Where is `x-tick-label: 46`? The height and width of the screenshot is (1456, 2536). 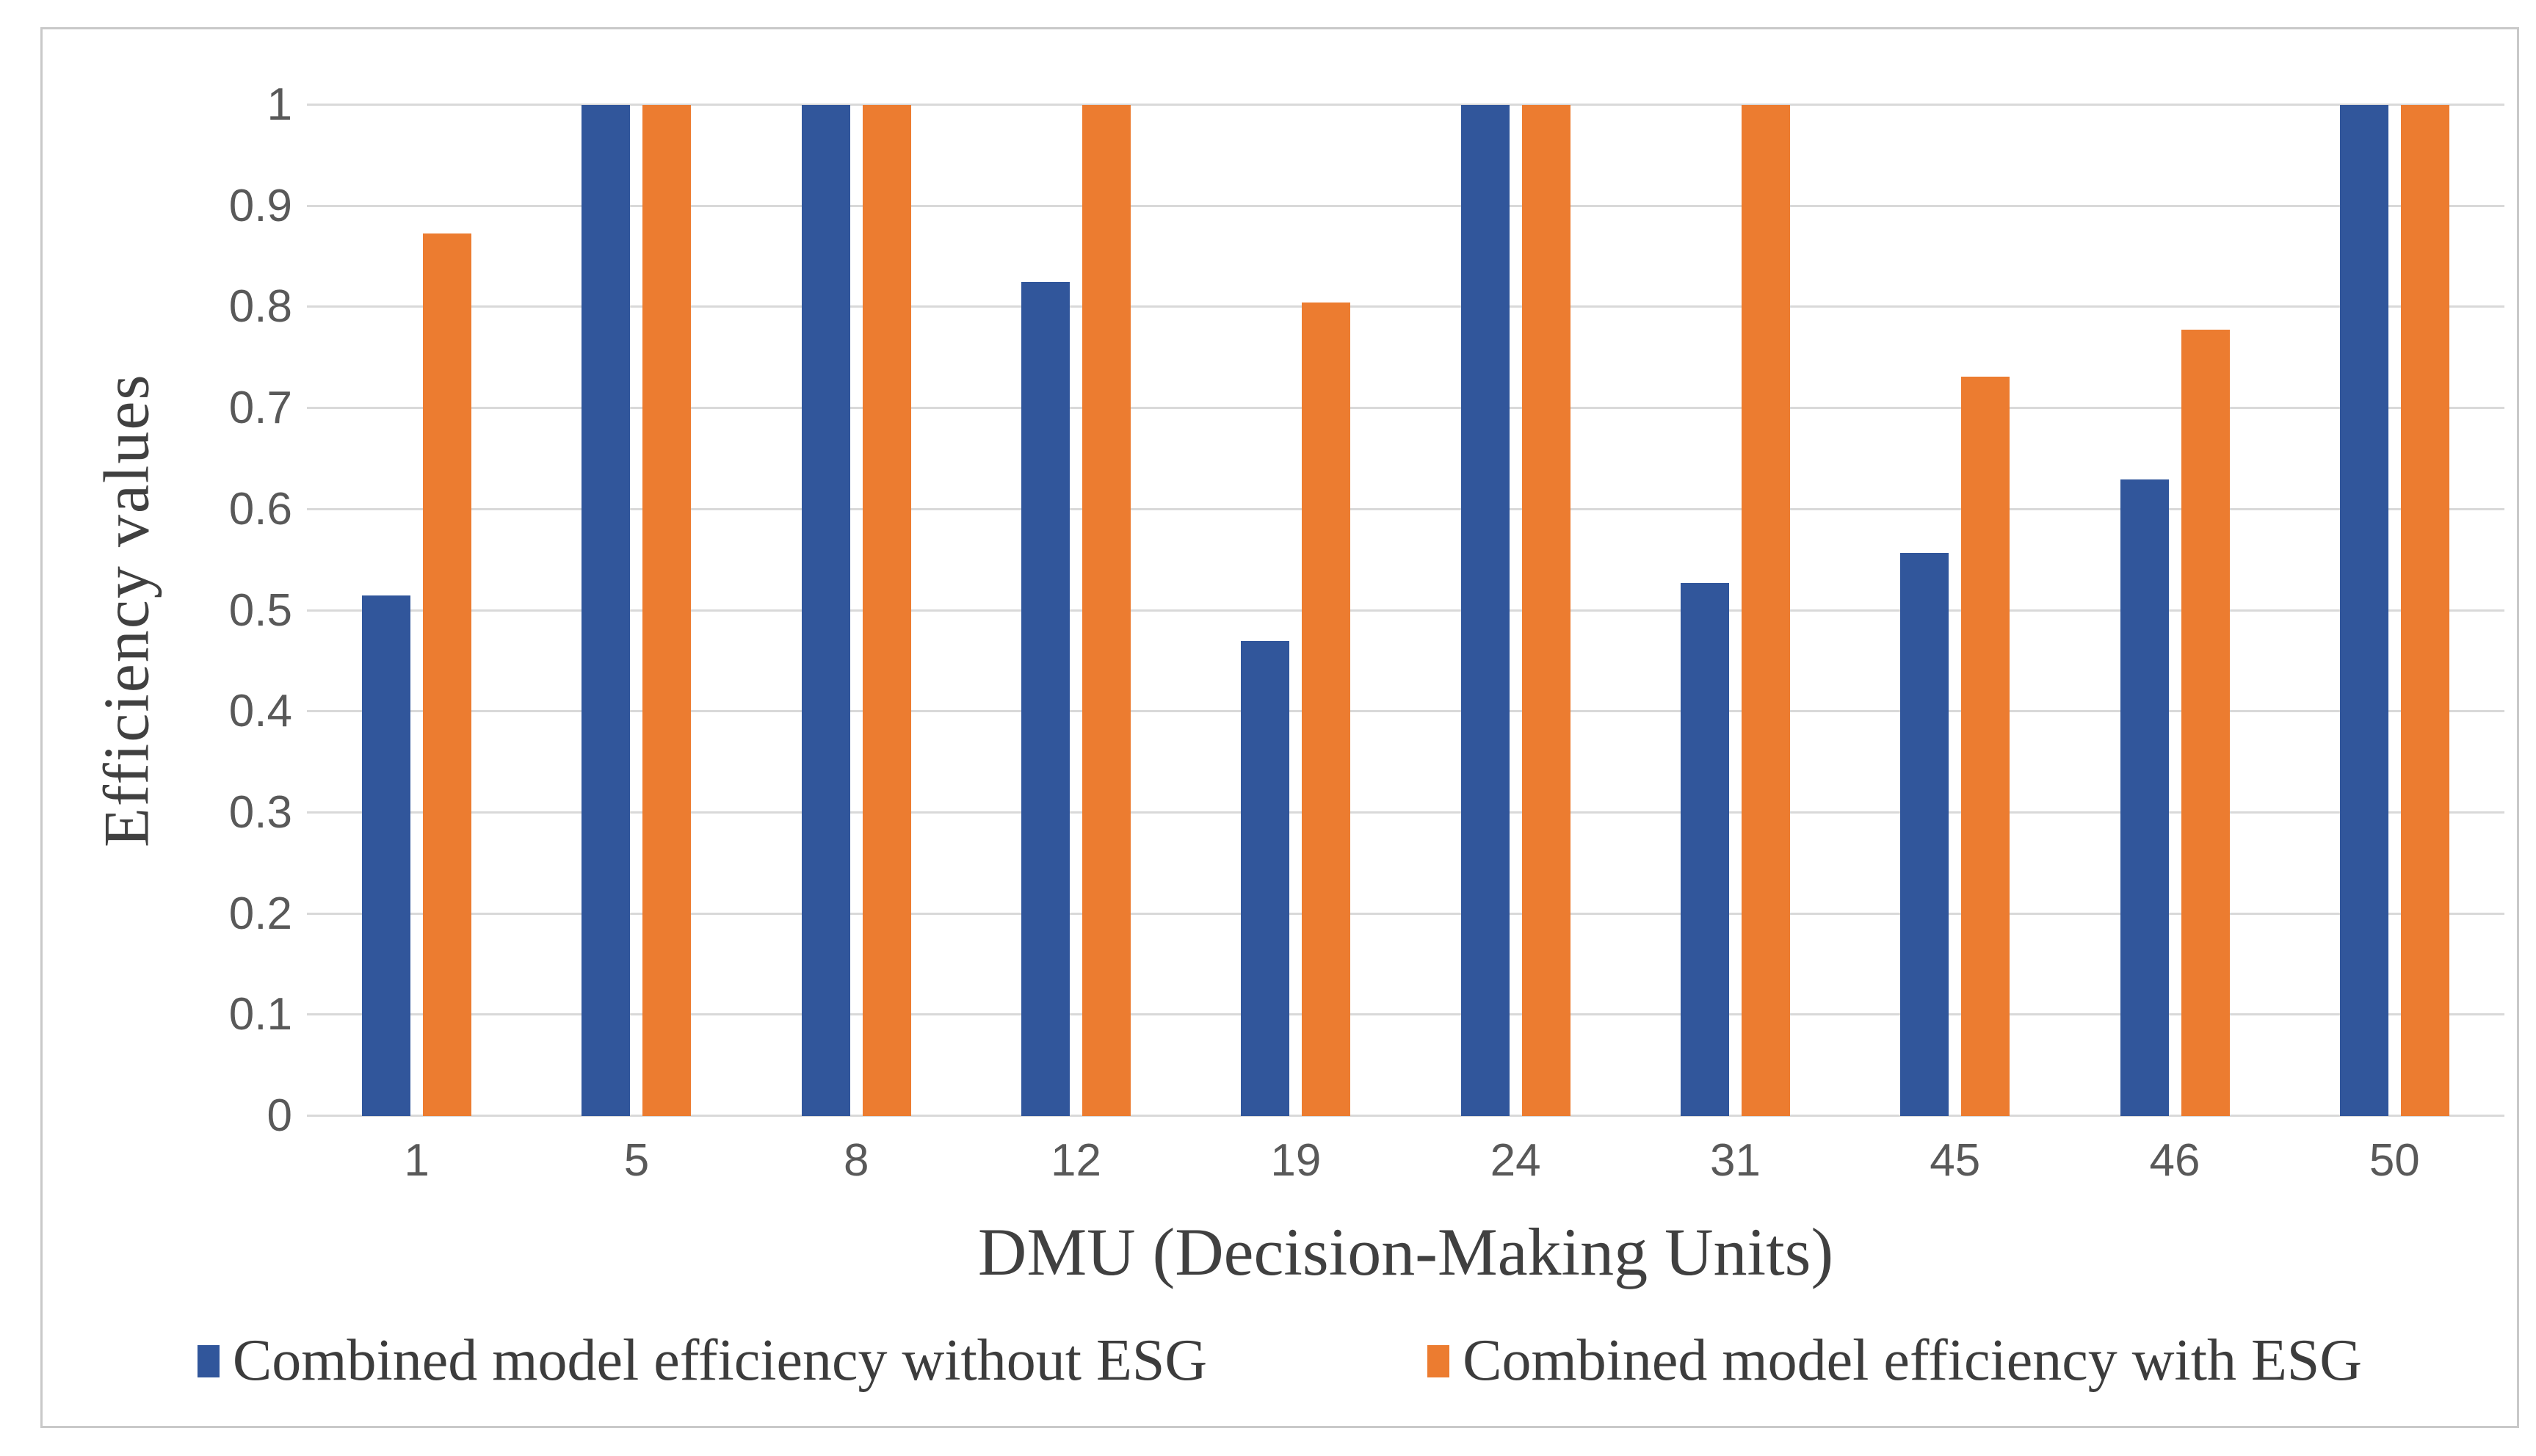
x-tick-label: 46 is located at coordinates (2174, 1160).